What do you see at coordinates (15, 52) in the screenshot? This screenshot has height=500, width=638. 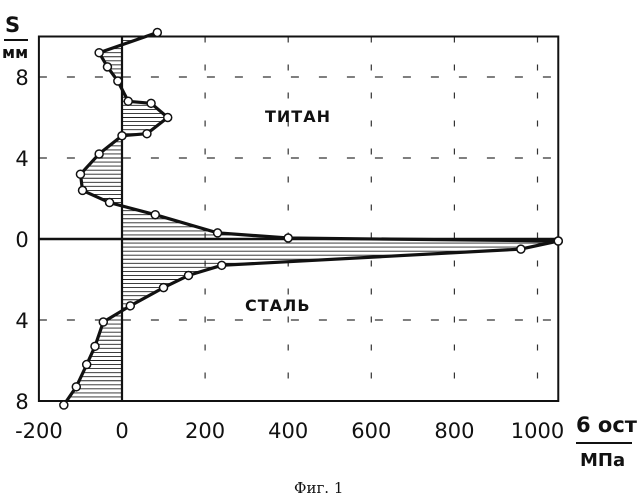 I see `y-axis-label-bottom: мм` at bounding box center [15, 52].